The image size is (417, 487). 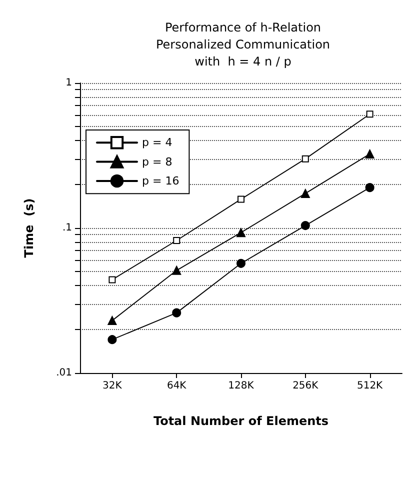 I want to click on x-axis-title: Total Number of Elements, so click(x=241, y=421).